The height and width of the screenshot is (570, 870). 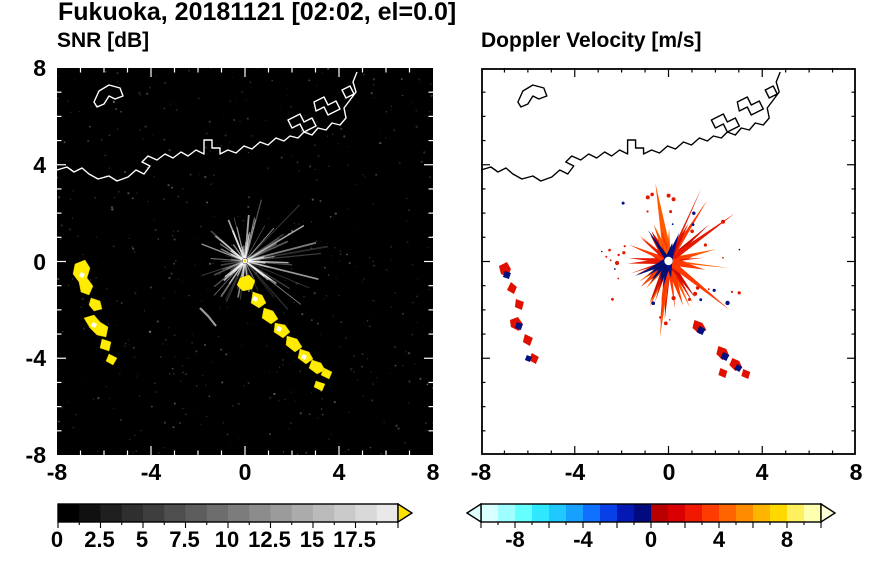 I want to click on y-tick-label: 0, so click(x=39, y=261).